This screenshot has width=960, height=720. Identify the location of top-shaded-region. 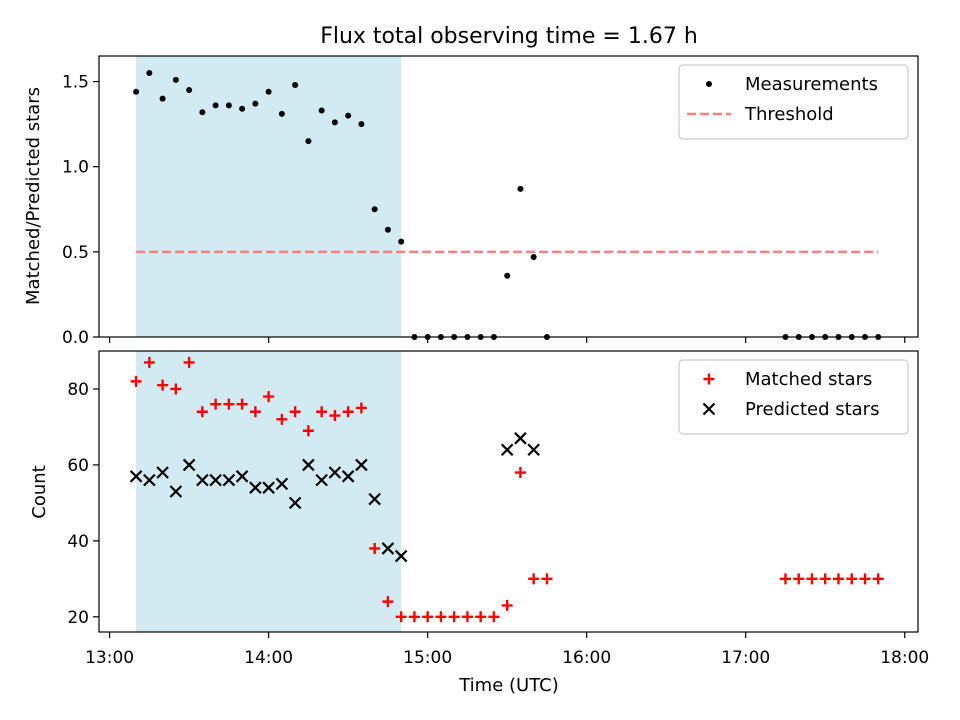
(269, 196).